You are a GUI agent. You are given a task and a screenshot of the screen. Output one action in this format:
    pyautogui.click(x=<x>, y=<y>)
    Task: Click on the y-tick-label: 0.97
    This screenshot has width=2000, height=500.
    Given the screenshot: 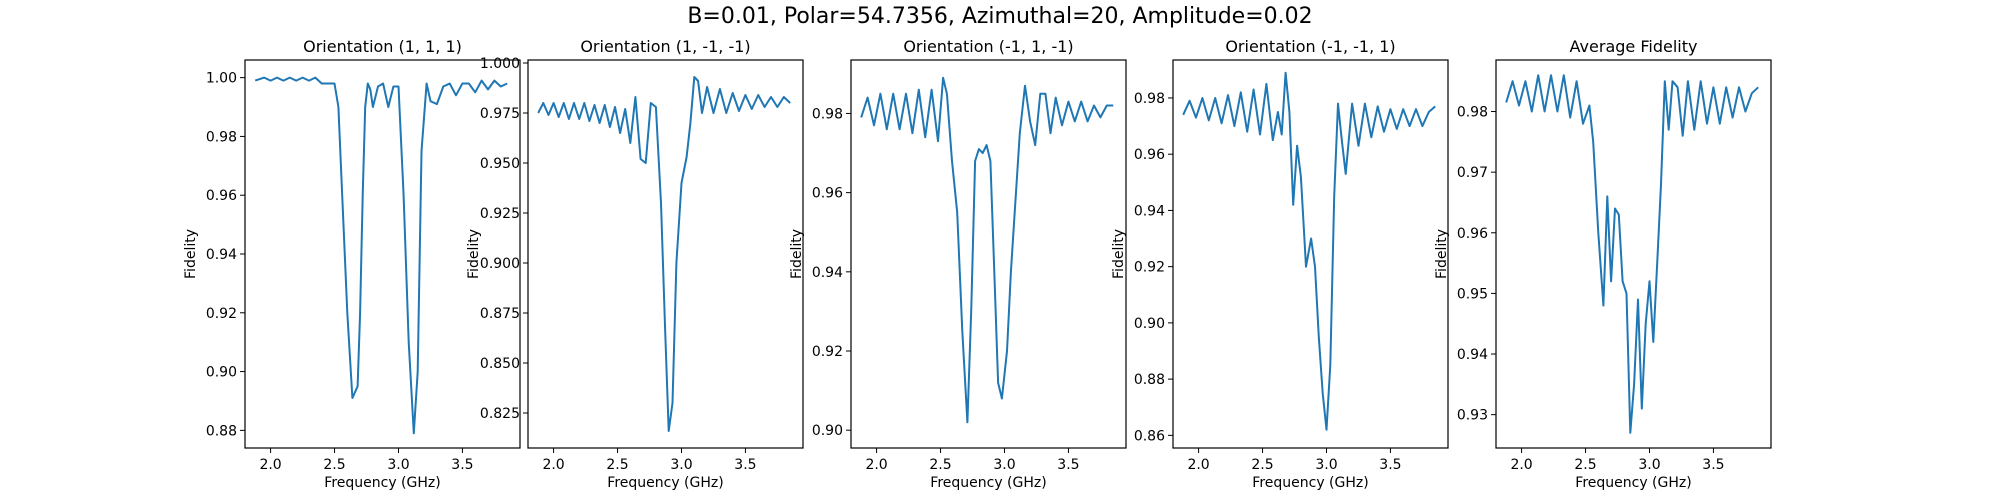 What is the action you would take?
    pyautogui.click(x=1472, y=173)
    